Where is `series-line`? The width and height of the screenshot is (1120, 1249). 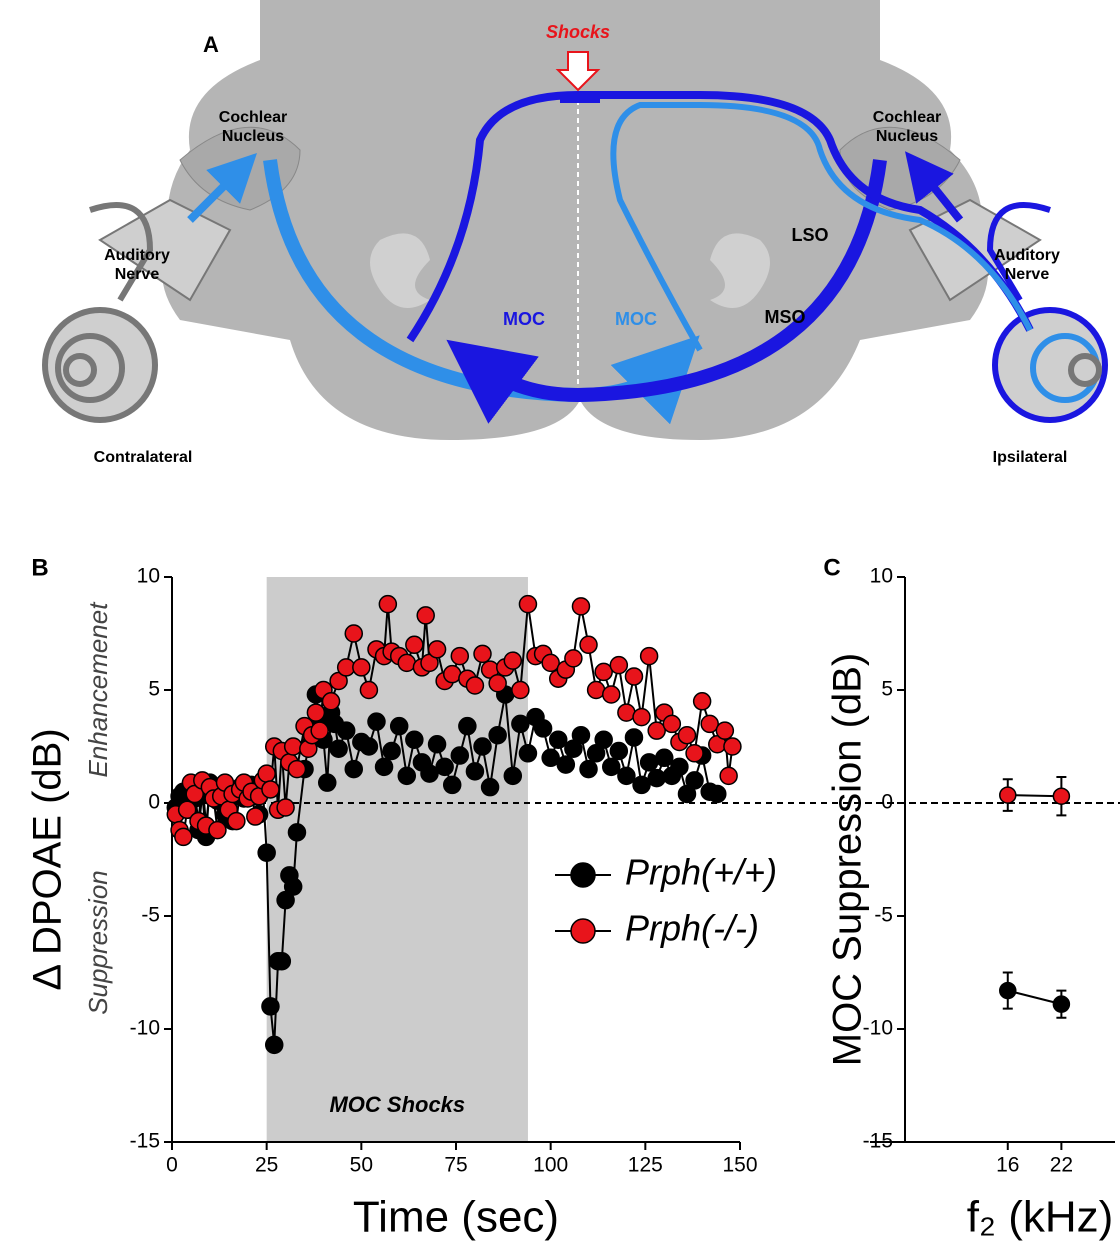
series-line is located at coordinates (1034, 796).